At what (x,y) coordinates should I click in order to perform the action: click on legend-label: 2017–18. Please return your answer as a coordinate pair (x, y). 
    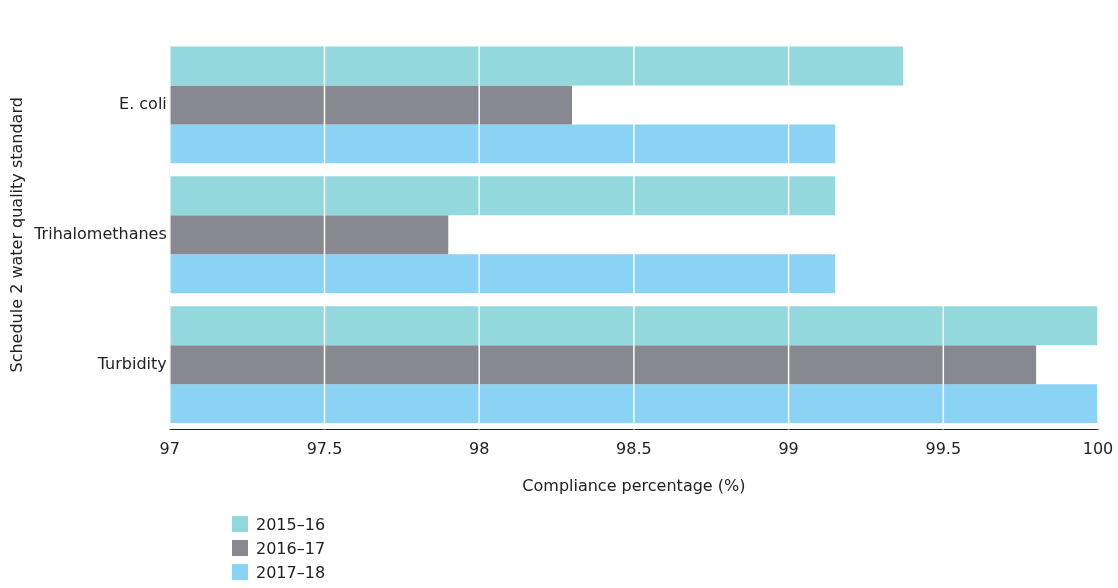
    Looking at the image, I should click on (291, 572).